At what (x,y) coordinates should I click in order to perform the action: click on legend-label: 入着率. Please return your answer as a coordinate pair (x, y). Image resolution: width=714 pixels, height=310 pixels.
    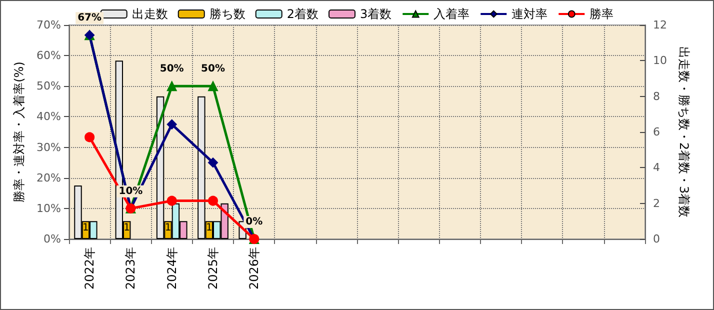
    Looking at the image, I should click on (452, 14).